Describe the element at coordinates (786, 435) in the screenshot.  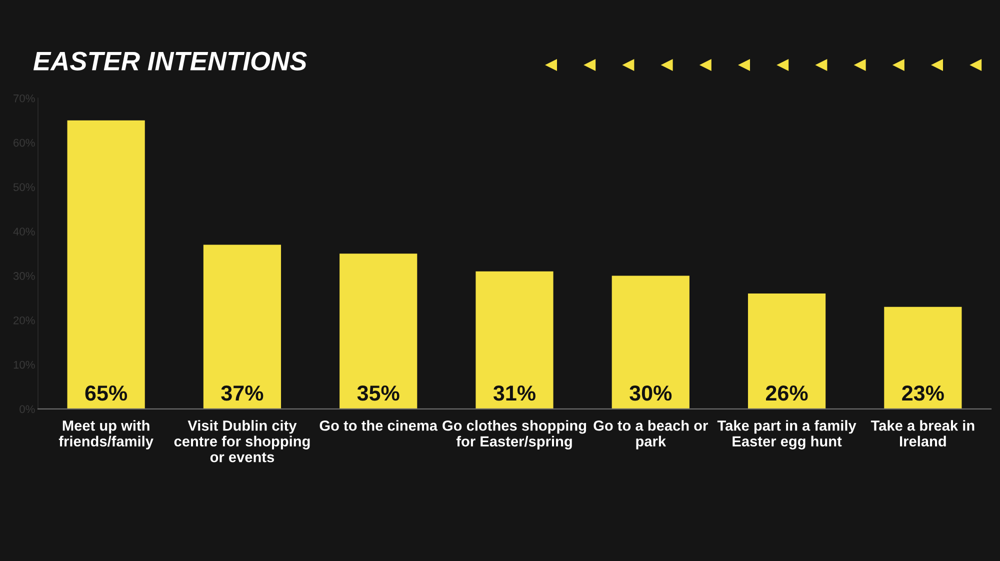
I see `x-tick-label: Take part in a family Easter egg hunt` at that location.